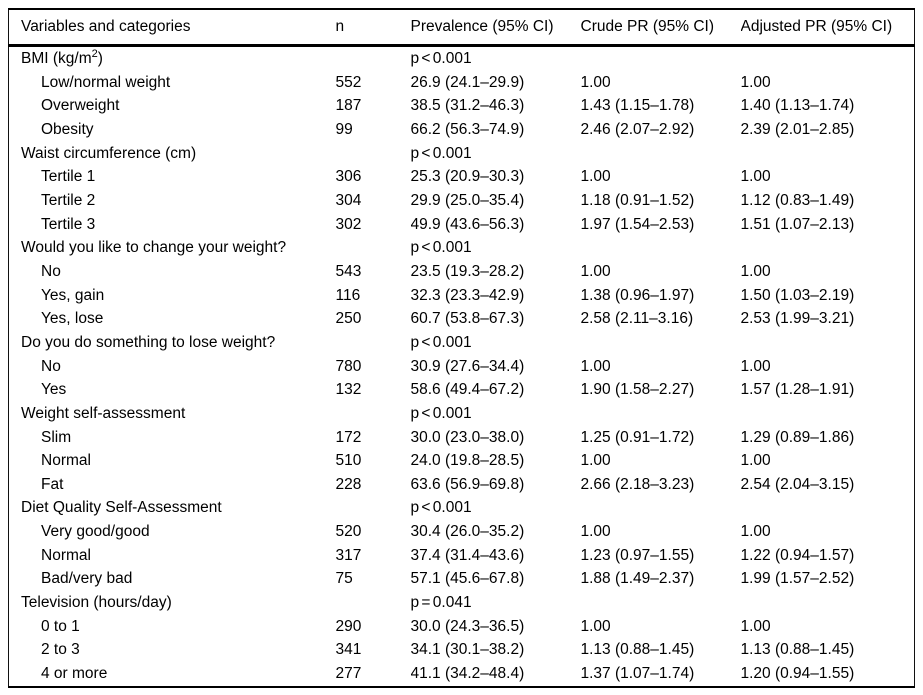  Describe the element at coordinates (797, 437) in the screenshot. I see `adjusted-pr-cell: 1.29 (0.89–1.86)` at that location.